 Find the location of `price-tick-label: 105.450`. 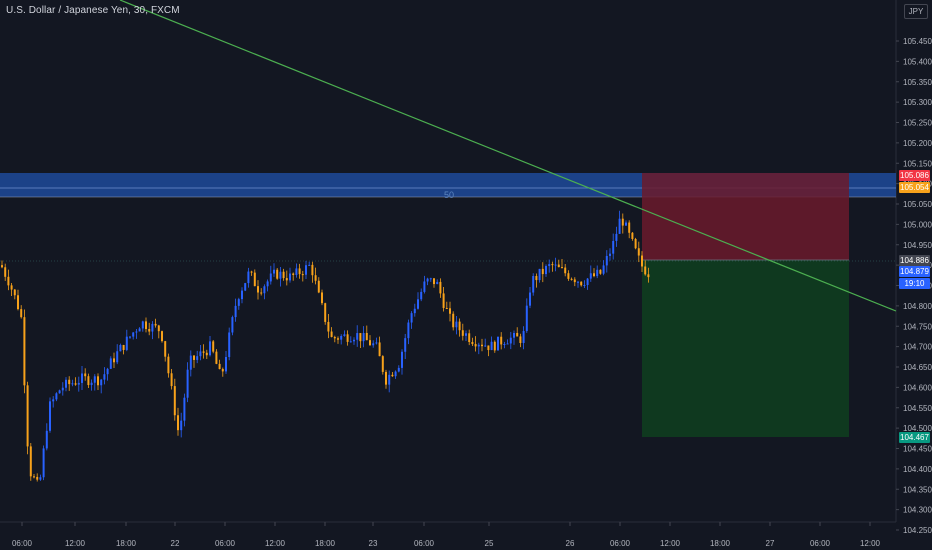

price-tick-label: 105.450 is located at coordinates (917, 41).